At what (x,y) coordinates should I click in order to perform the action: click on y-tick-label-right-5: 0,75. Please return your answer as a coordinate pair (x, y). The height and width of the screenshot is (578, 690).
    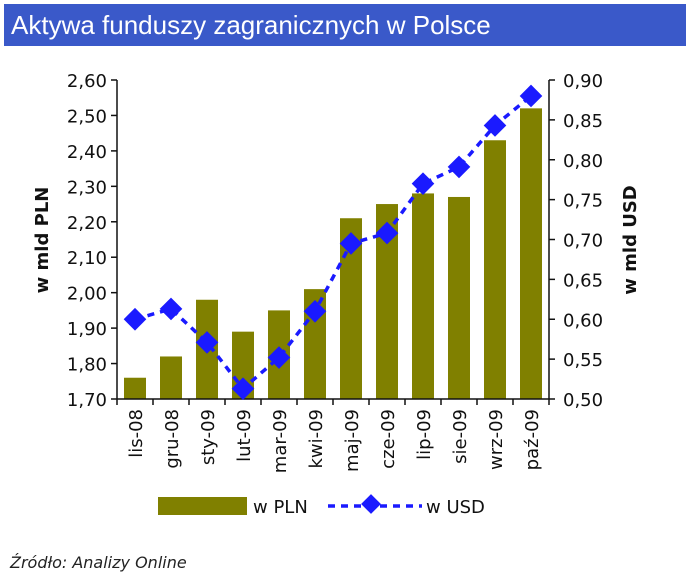
    Looking at the image, I should click on (583, 201).